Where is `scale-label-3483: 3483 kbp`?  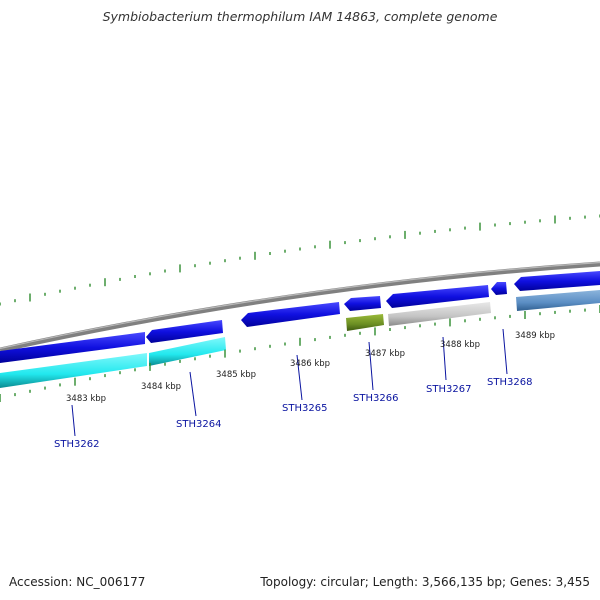 scale-label-3483: 3483 kbp is located at coordinates (86, 399).